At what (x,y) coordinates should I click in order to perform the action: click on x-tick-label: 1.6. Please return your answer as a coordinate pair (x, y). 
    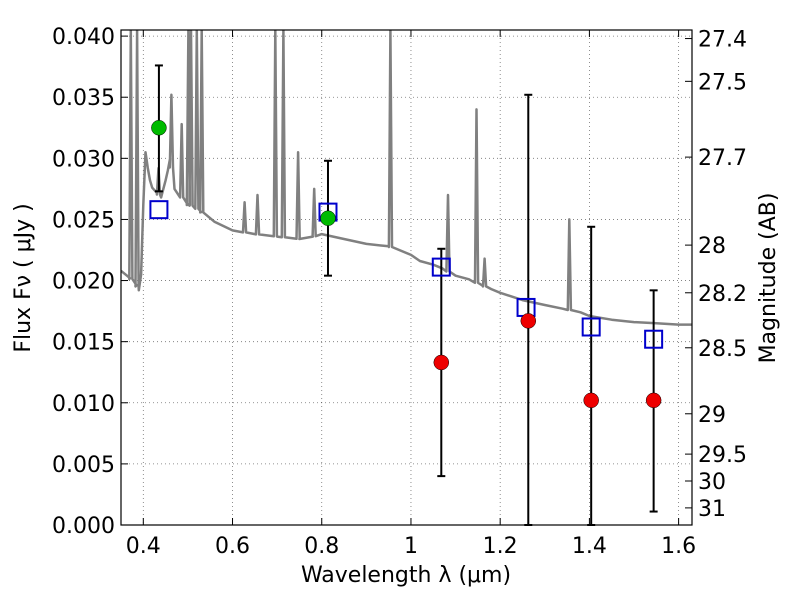
    Looking at the image, I should click on (678, 546).